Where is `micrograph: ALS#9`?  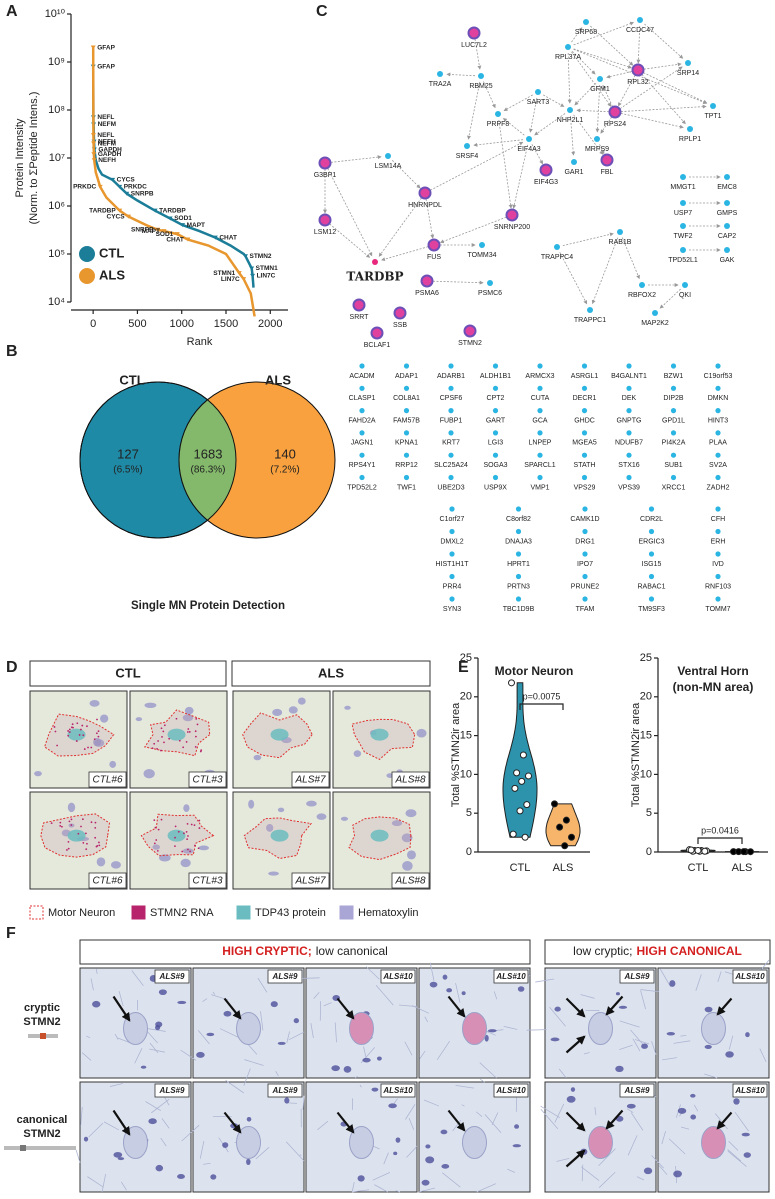
micrograph: ALS#9 is located at coordinates (242, 1023).